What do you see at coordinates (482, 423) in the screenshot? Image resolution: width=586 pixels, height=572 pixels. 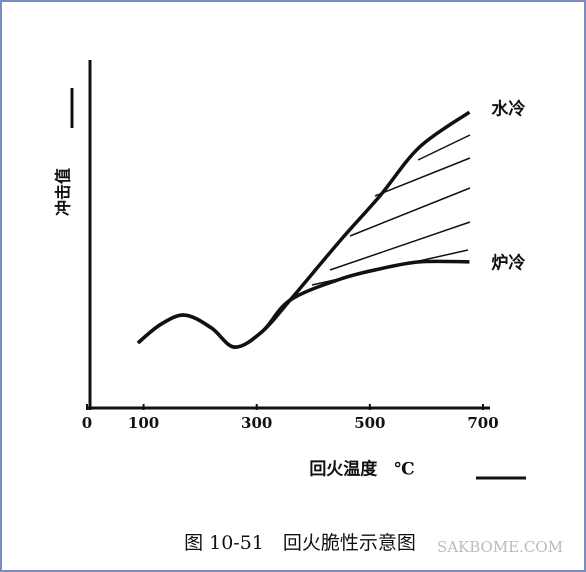 I see `x-tick-label: 700` at bounding box center [482, 423].